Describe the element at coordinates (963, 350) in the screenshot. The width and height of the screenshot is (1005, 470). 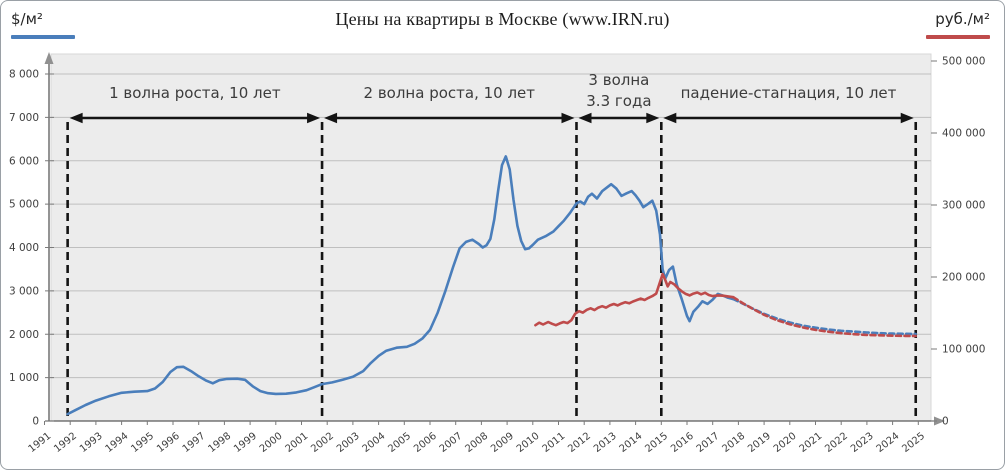
I see `y-right-tick-label: 100 000` at that location.